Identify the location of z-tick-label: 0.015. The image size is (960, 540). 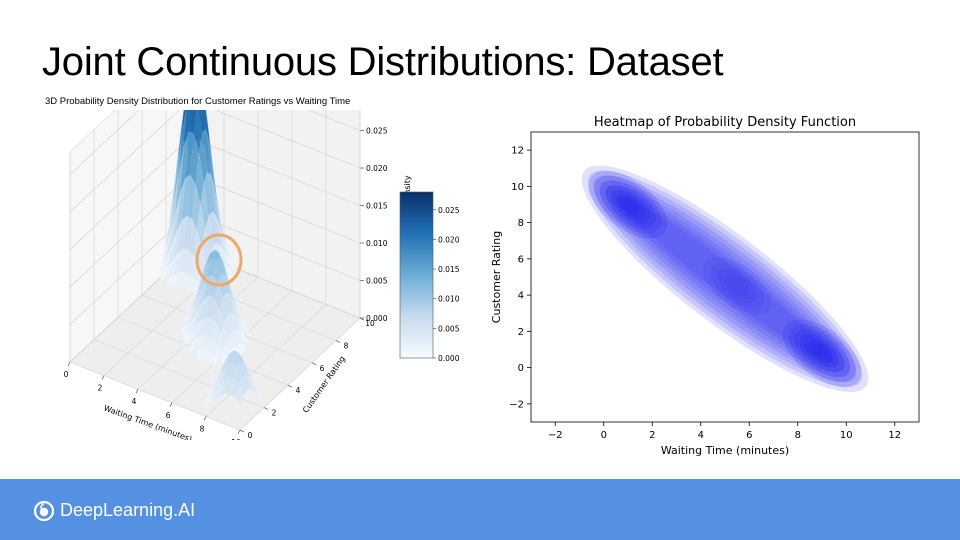
(377, 206).